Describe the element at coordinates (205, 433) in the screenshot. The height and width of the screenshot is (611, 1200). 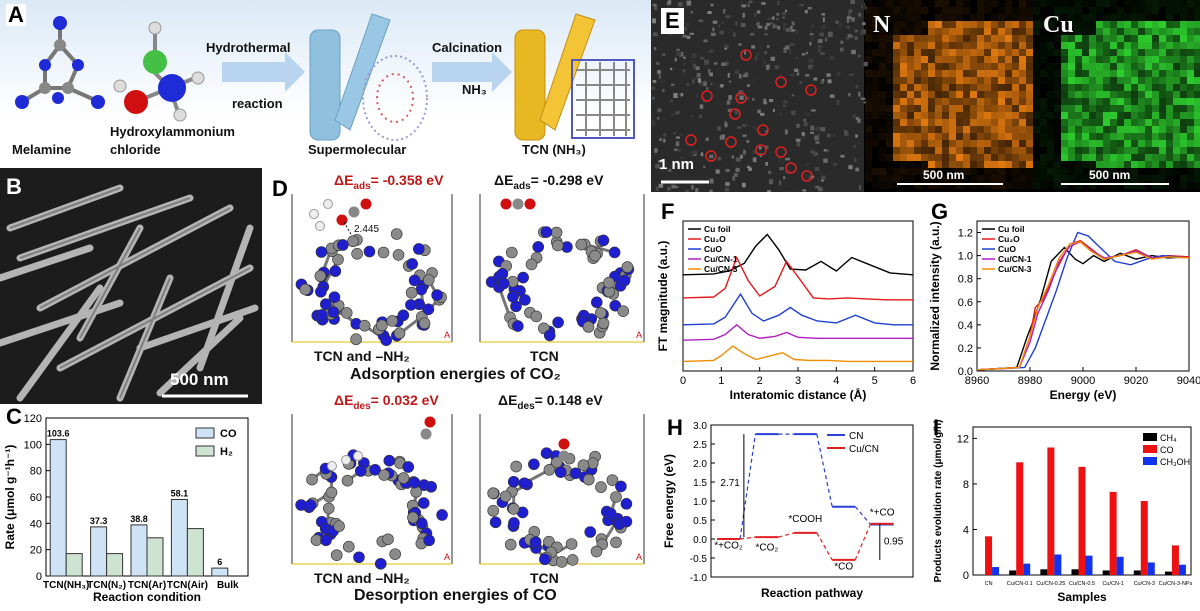
I see `chart-c-legend-swatch` at that location.